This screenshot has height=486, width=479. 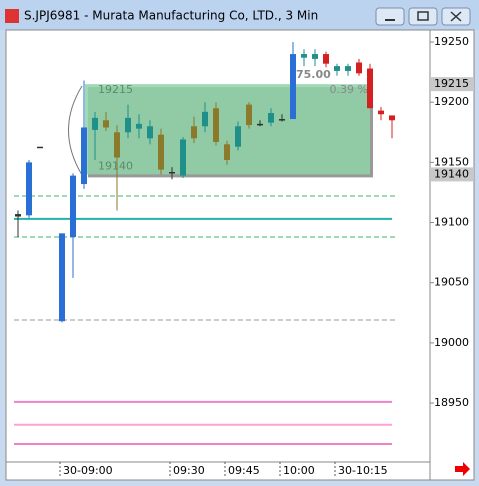 I want to click on y-tick-label: 19200, so click(x=451, y=101).